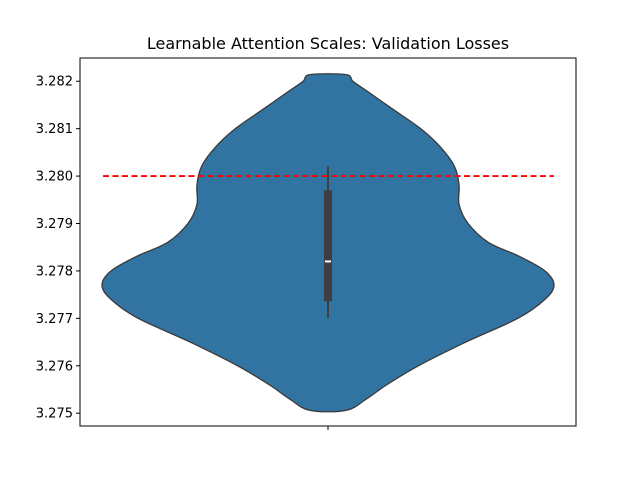  What do you see at coordinates (54, 319) in the screenshot?
I see `y-tick-label: 3.277` at bounding box center [54, 319].